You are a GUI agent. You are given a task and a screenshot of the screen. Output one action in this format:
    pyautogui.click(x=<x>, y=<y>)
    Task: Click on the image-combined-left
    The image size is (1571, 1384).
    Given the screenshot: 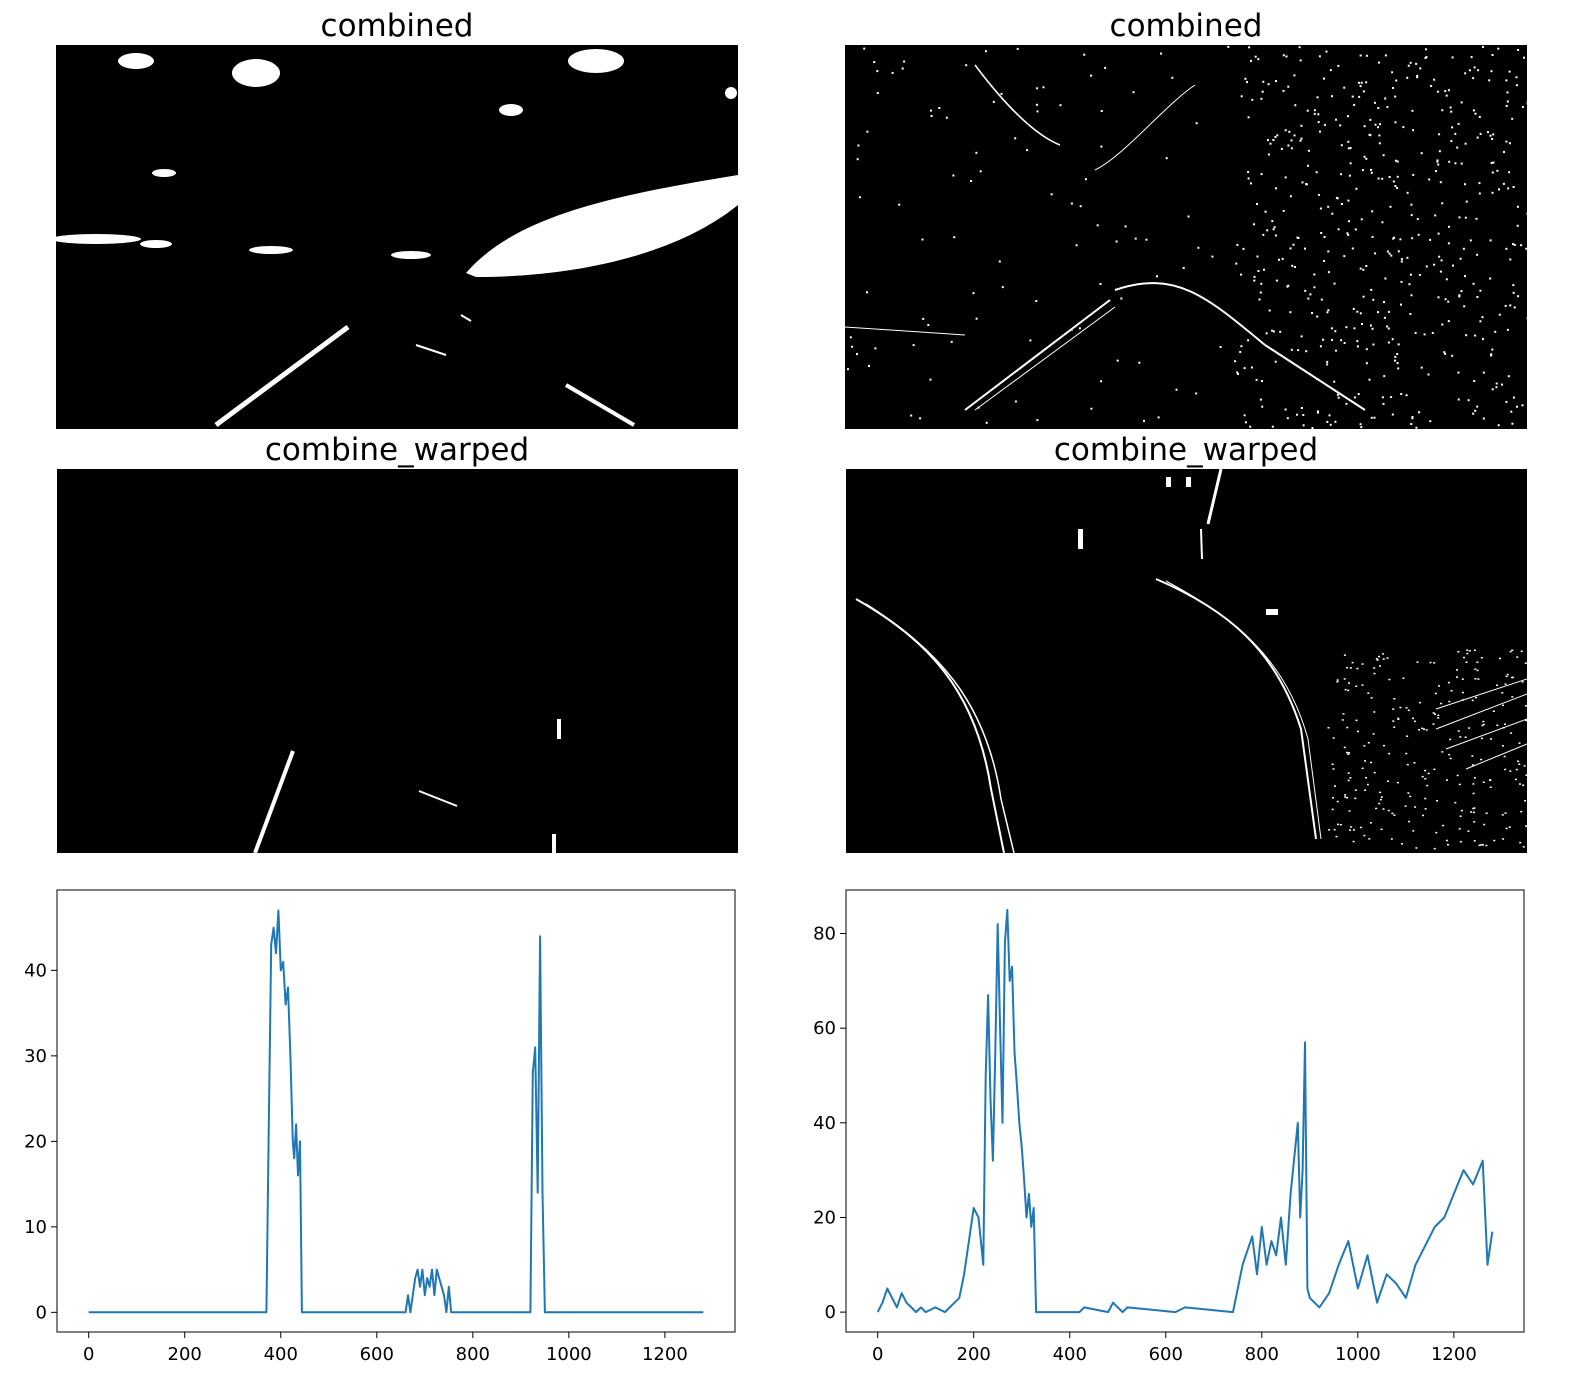 What is the action you would take?
    pyautogui.click(x=397, y=237)
    